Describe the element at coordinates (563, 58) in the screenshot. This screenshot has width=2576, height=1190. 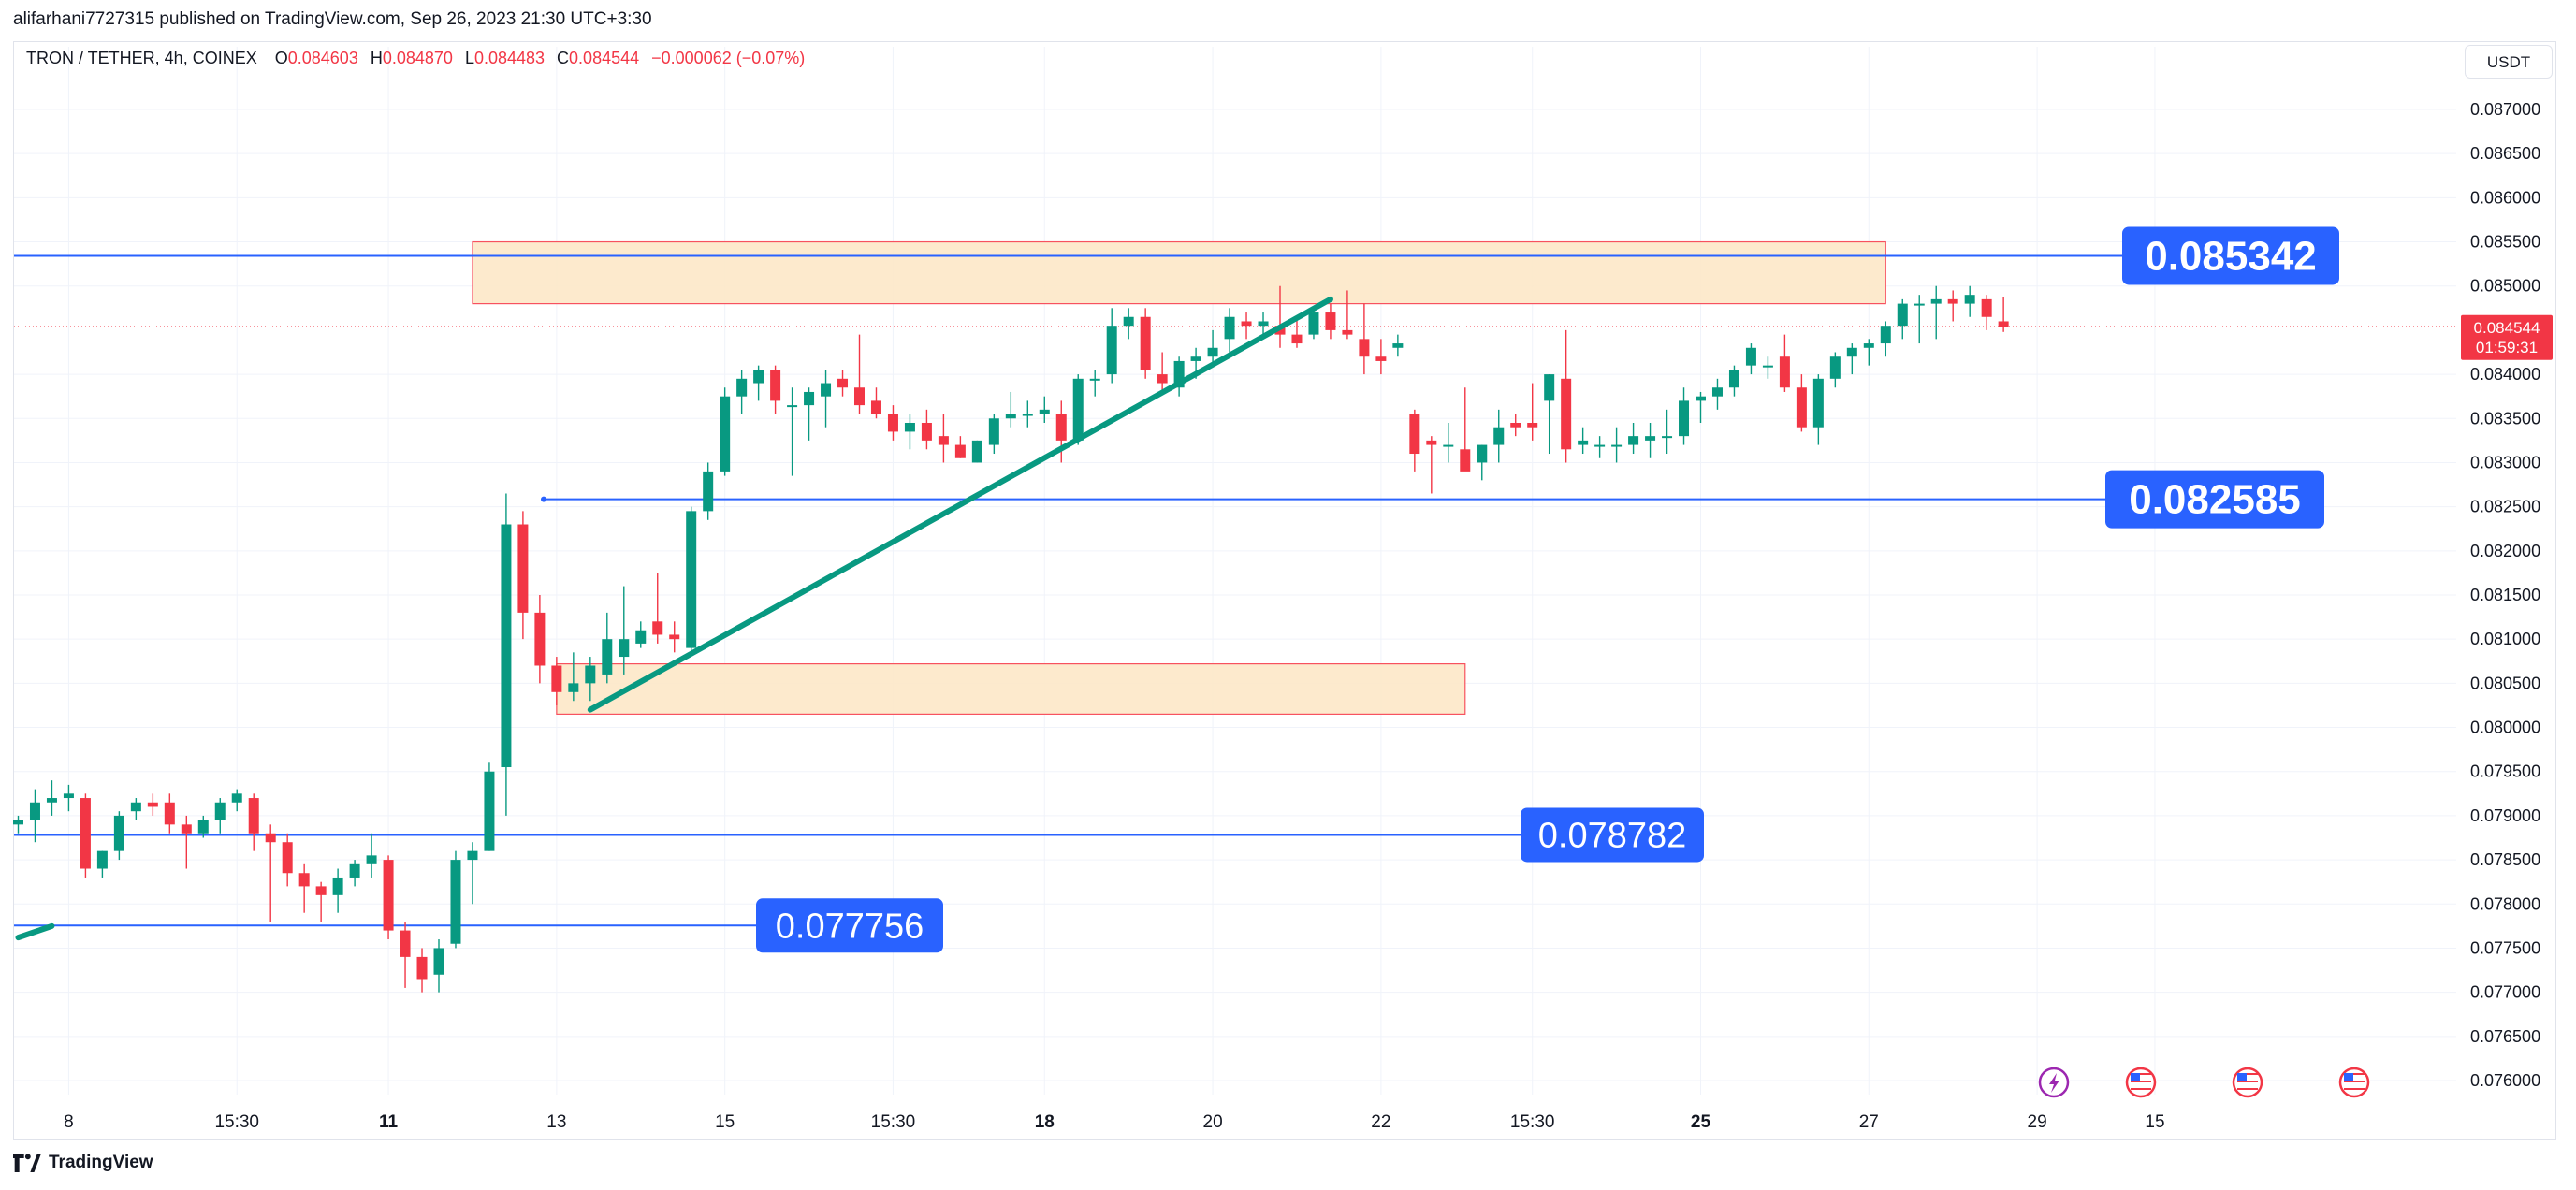
I see `close-label: C` at that location.